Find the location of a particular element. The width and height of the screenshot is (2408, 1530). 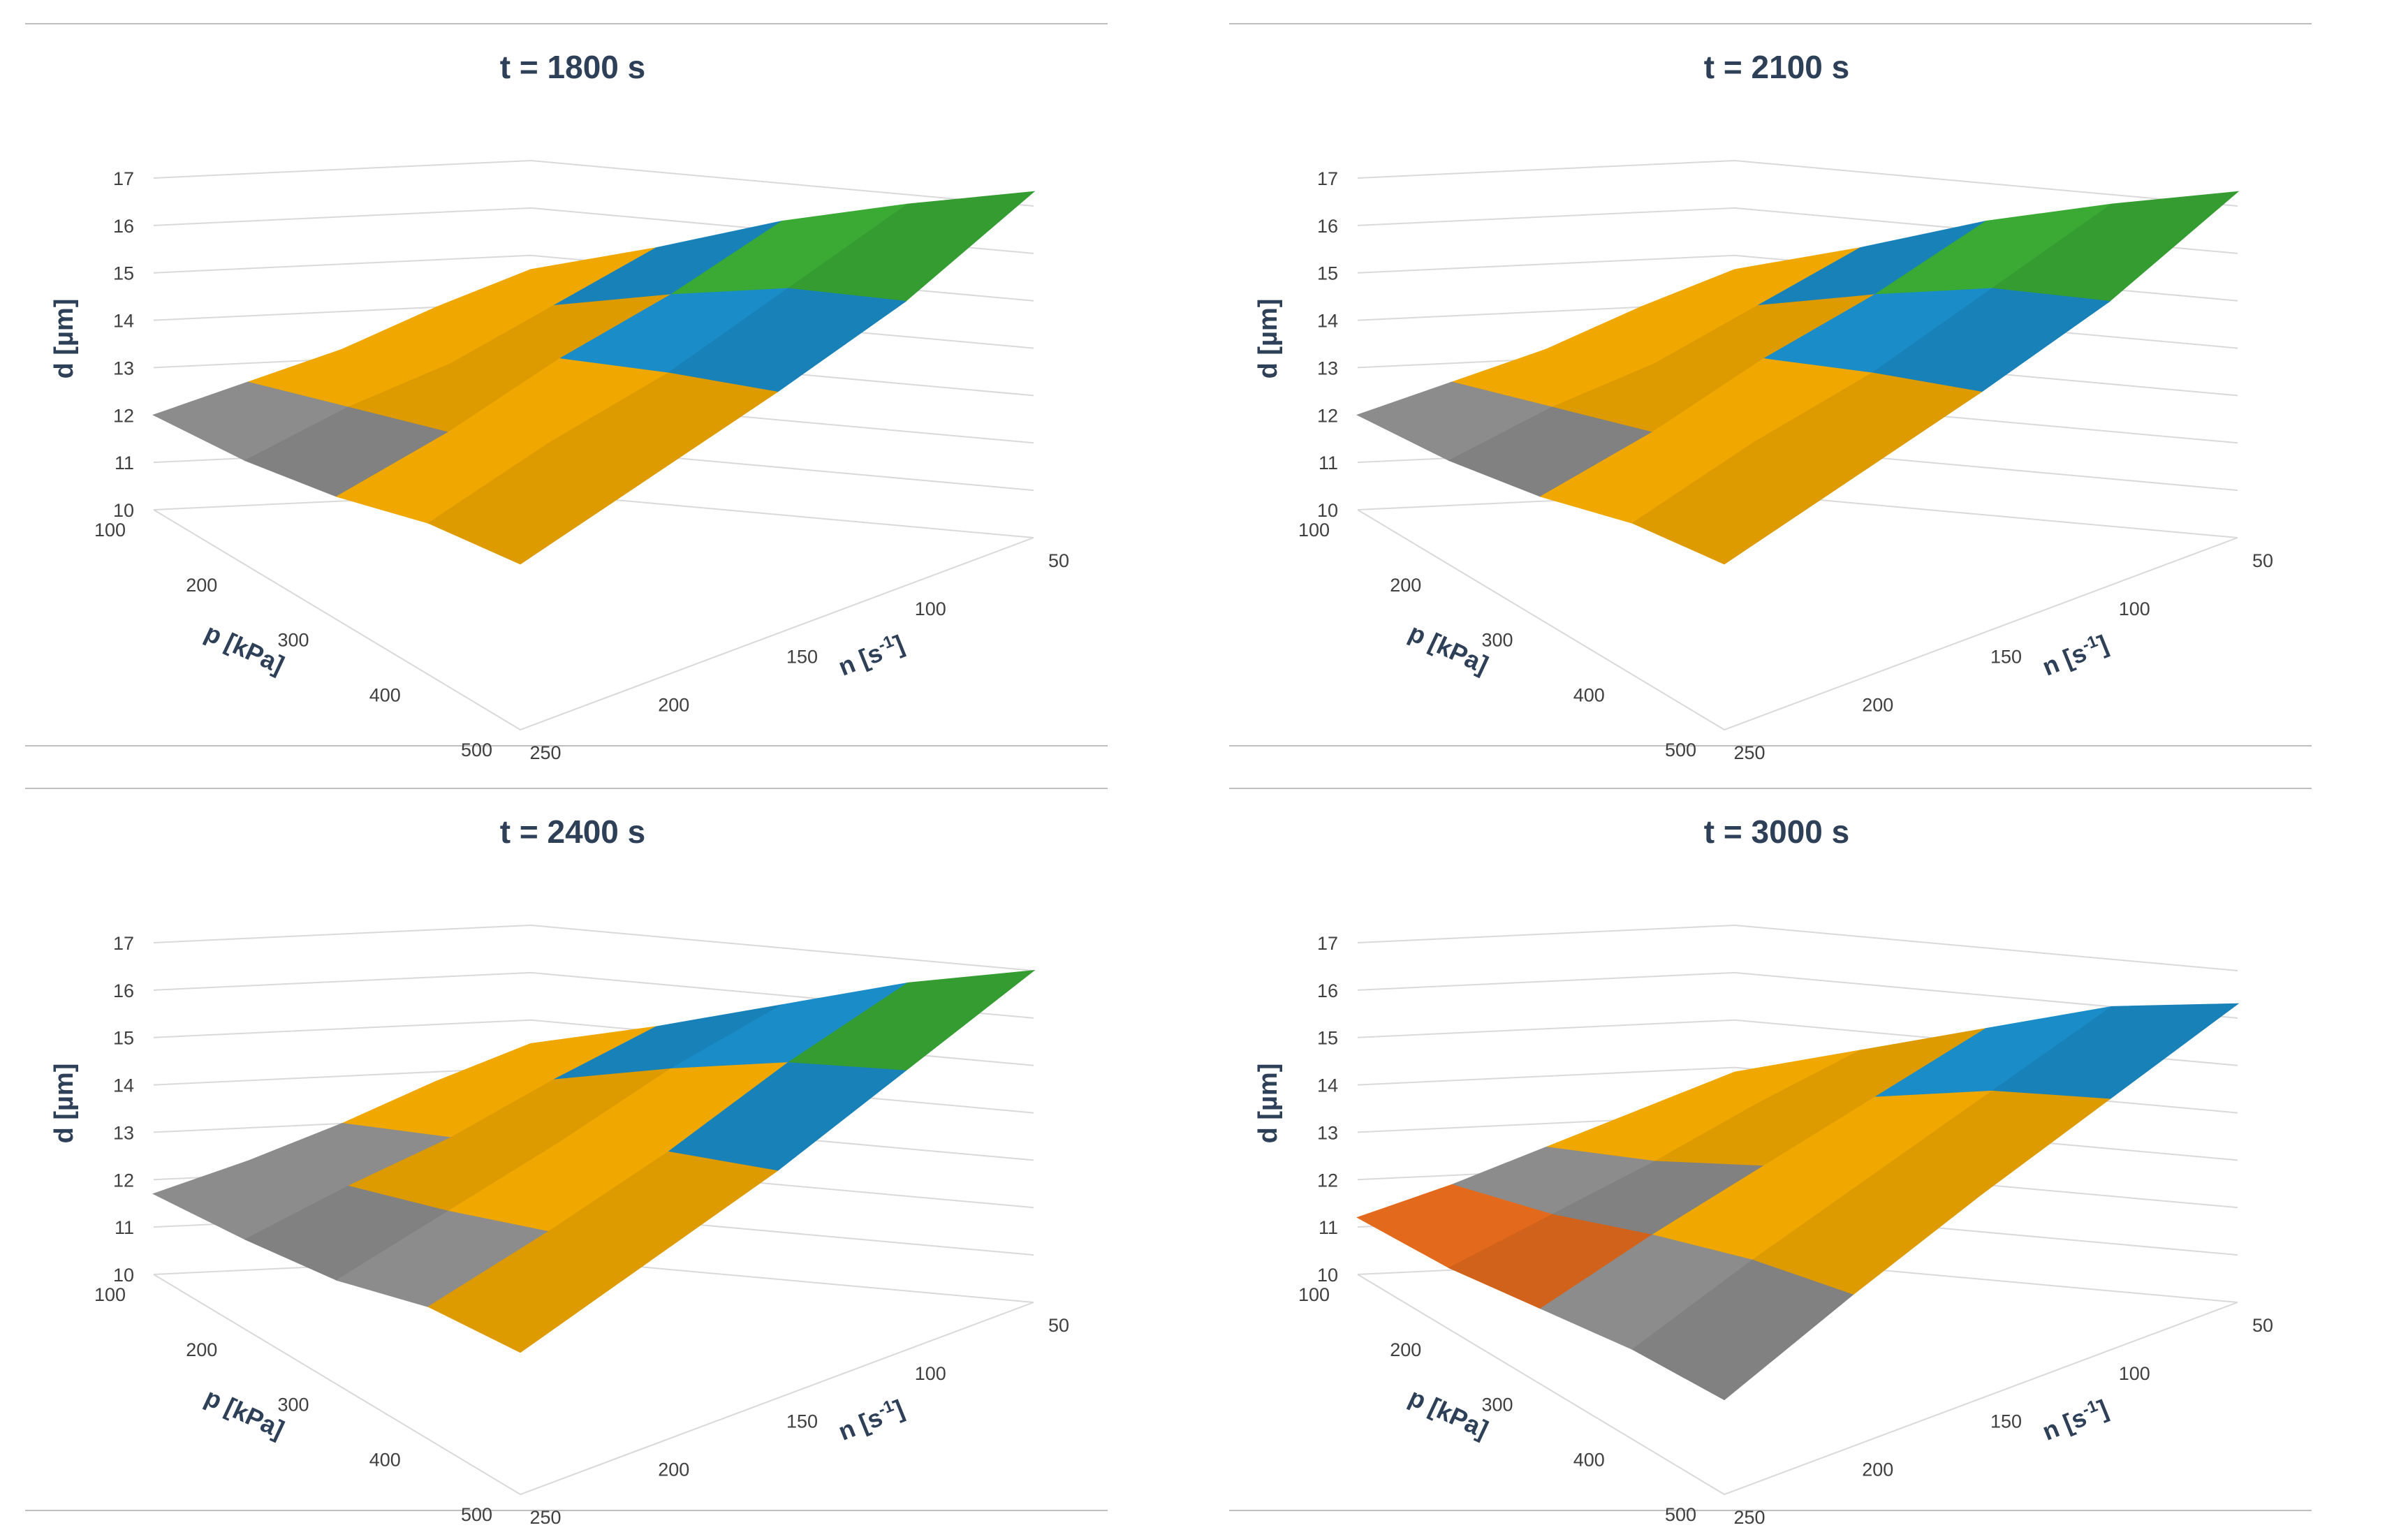

chart-title: t = 2100 s is located at coordinates (1776, 67).